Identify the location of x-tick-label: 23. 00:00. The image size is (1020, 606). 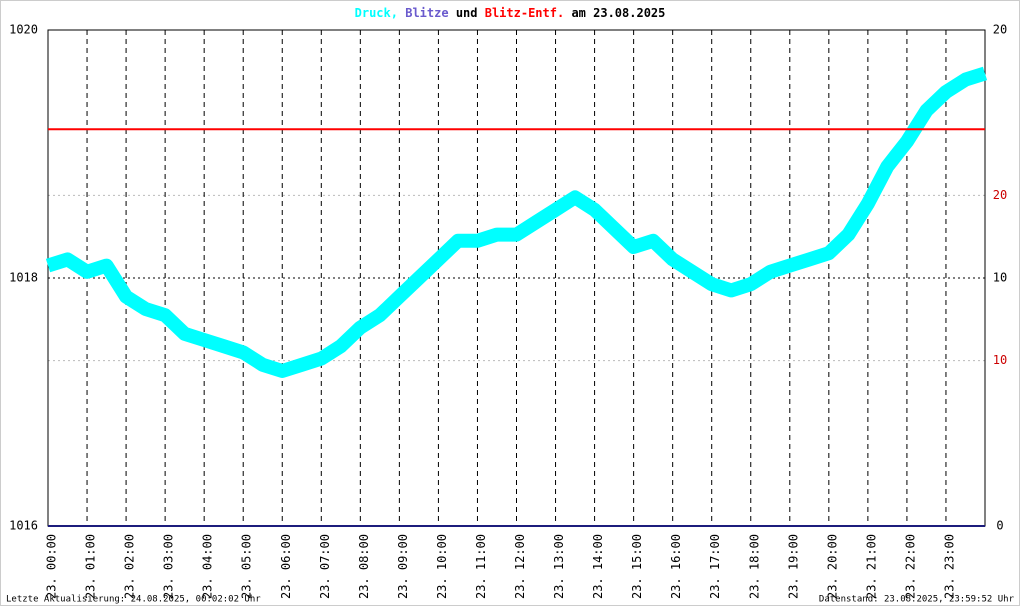
(52, 566).